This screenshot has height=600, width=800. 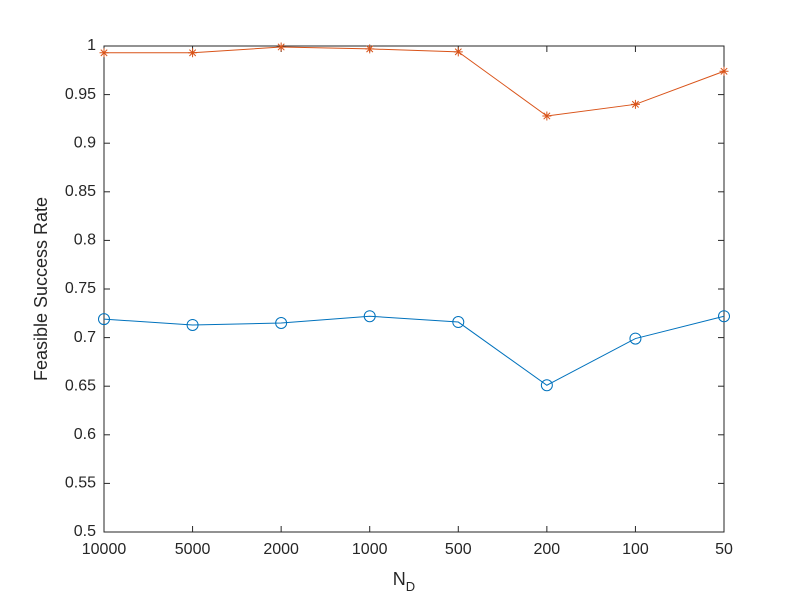 What do you see at coordinates (80, 94) in the screenshot?
I see `y-tick-label: 0.95` at bounding box center [80, 94].